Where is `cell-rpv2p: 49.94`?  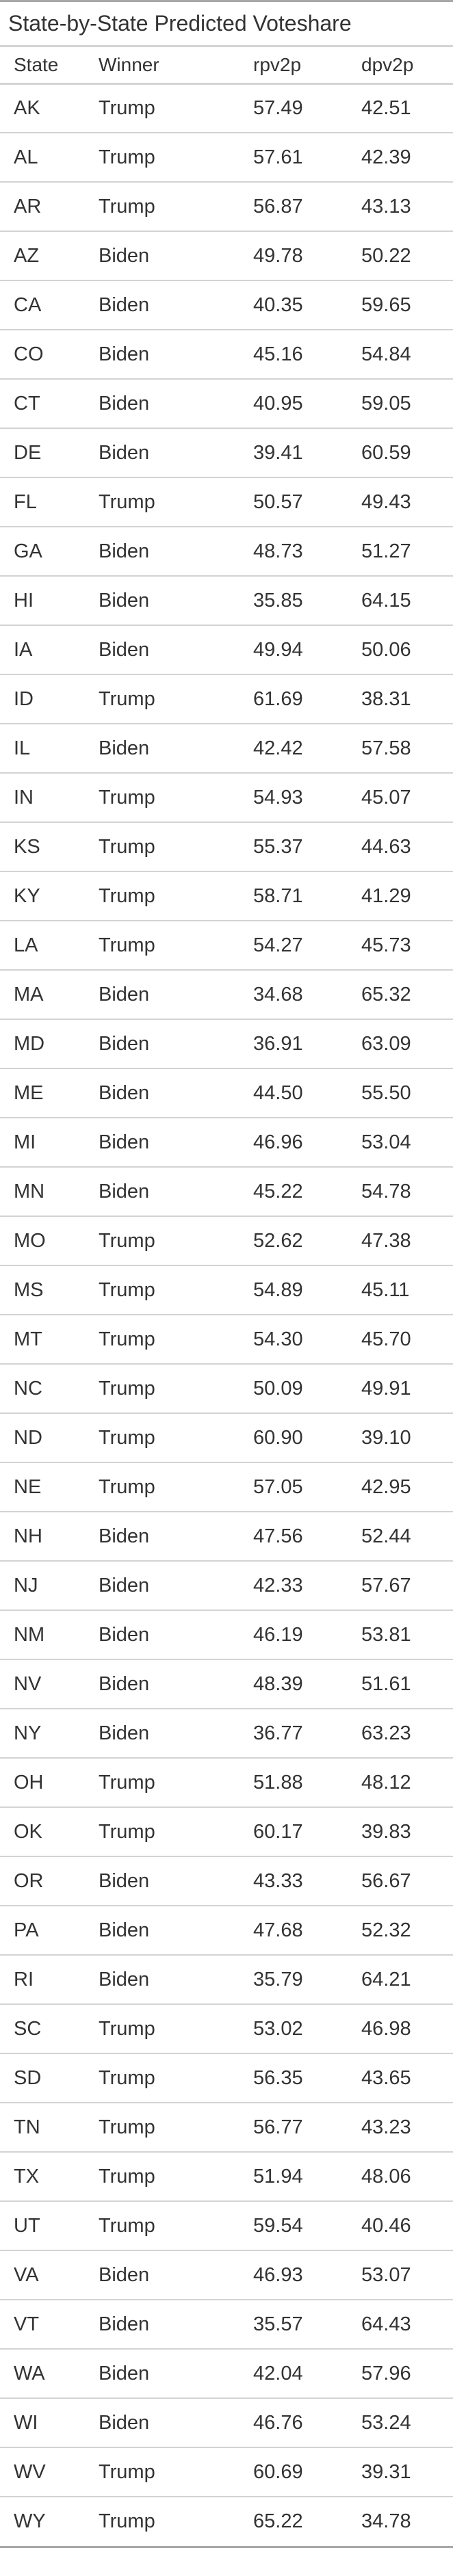 cell-rpv2p: 49.94 is located at coordinates (307, 649).